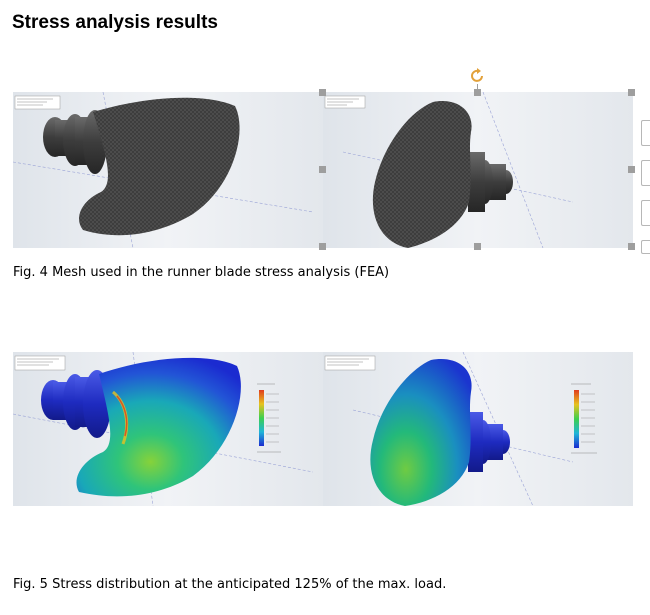 Image resolution: width=650 pixels, height=615 pixels. Describe the element at coordinates (584, 418) in the screenshot. I see `stress-legend-right` at that location.